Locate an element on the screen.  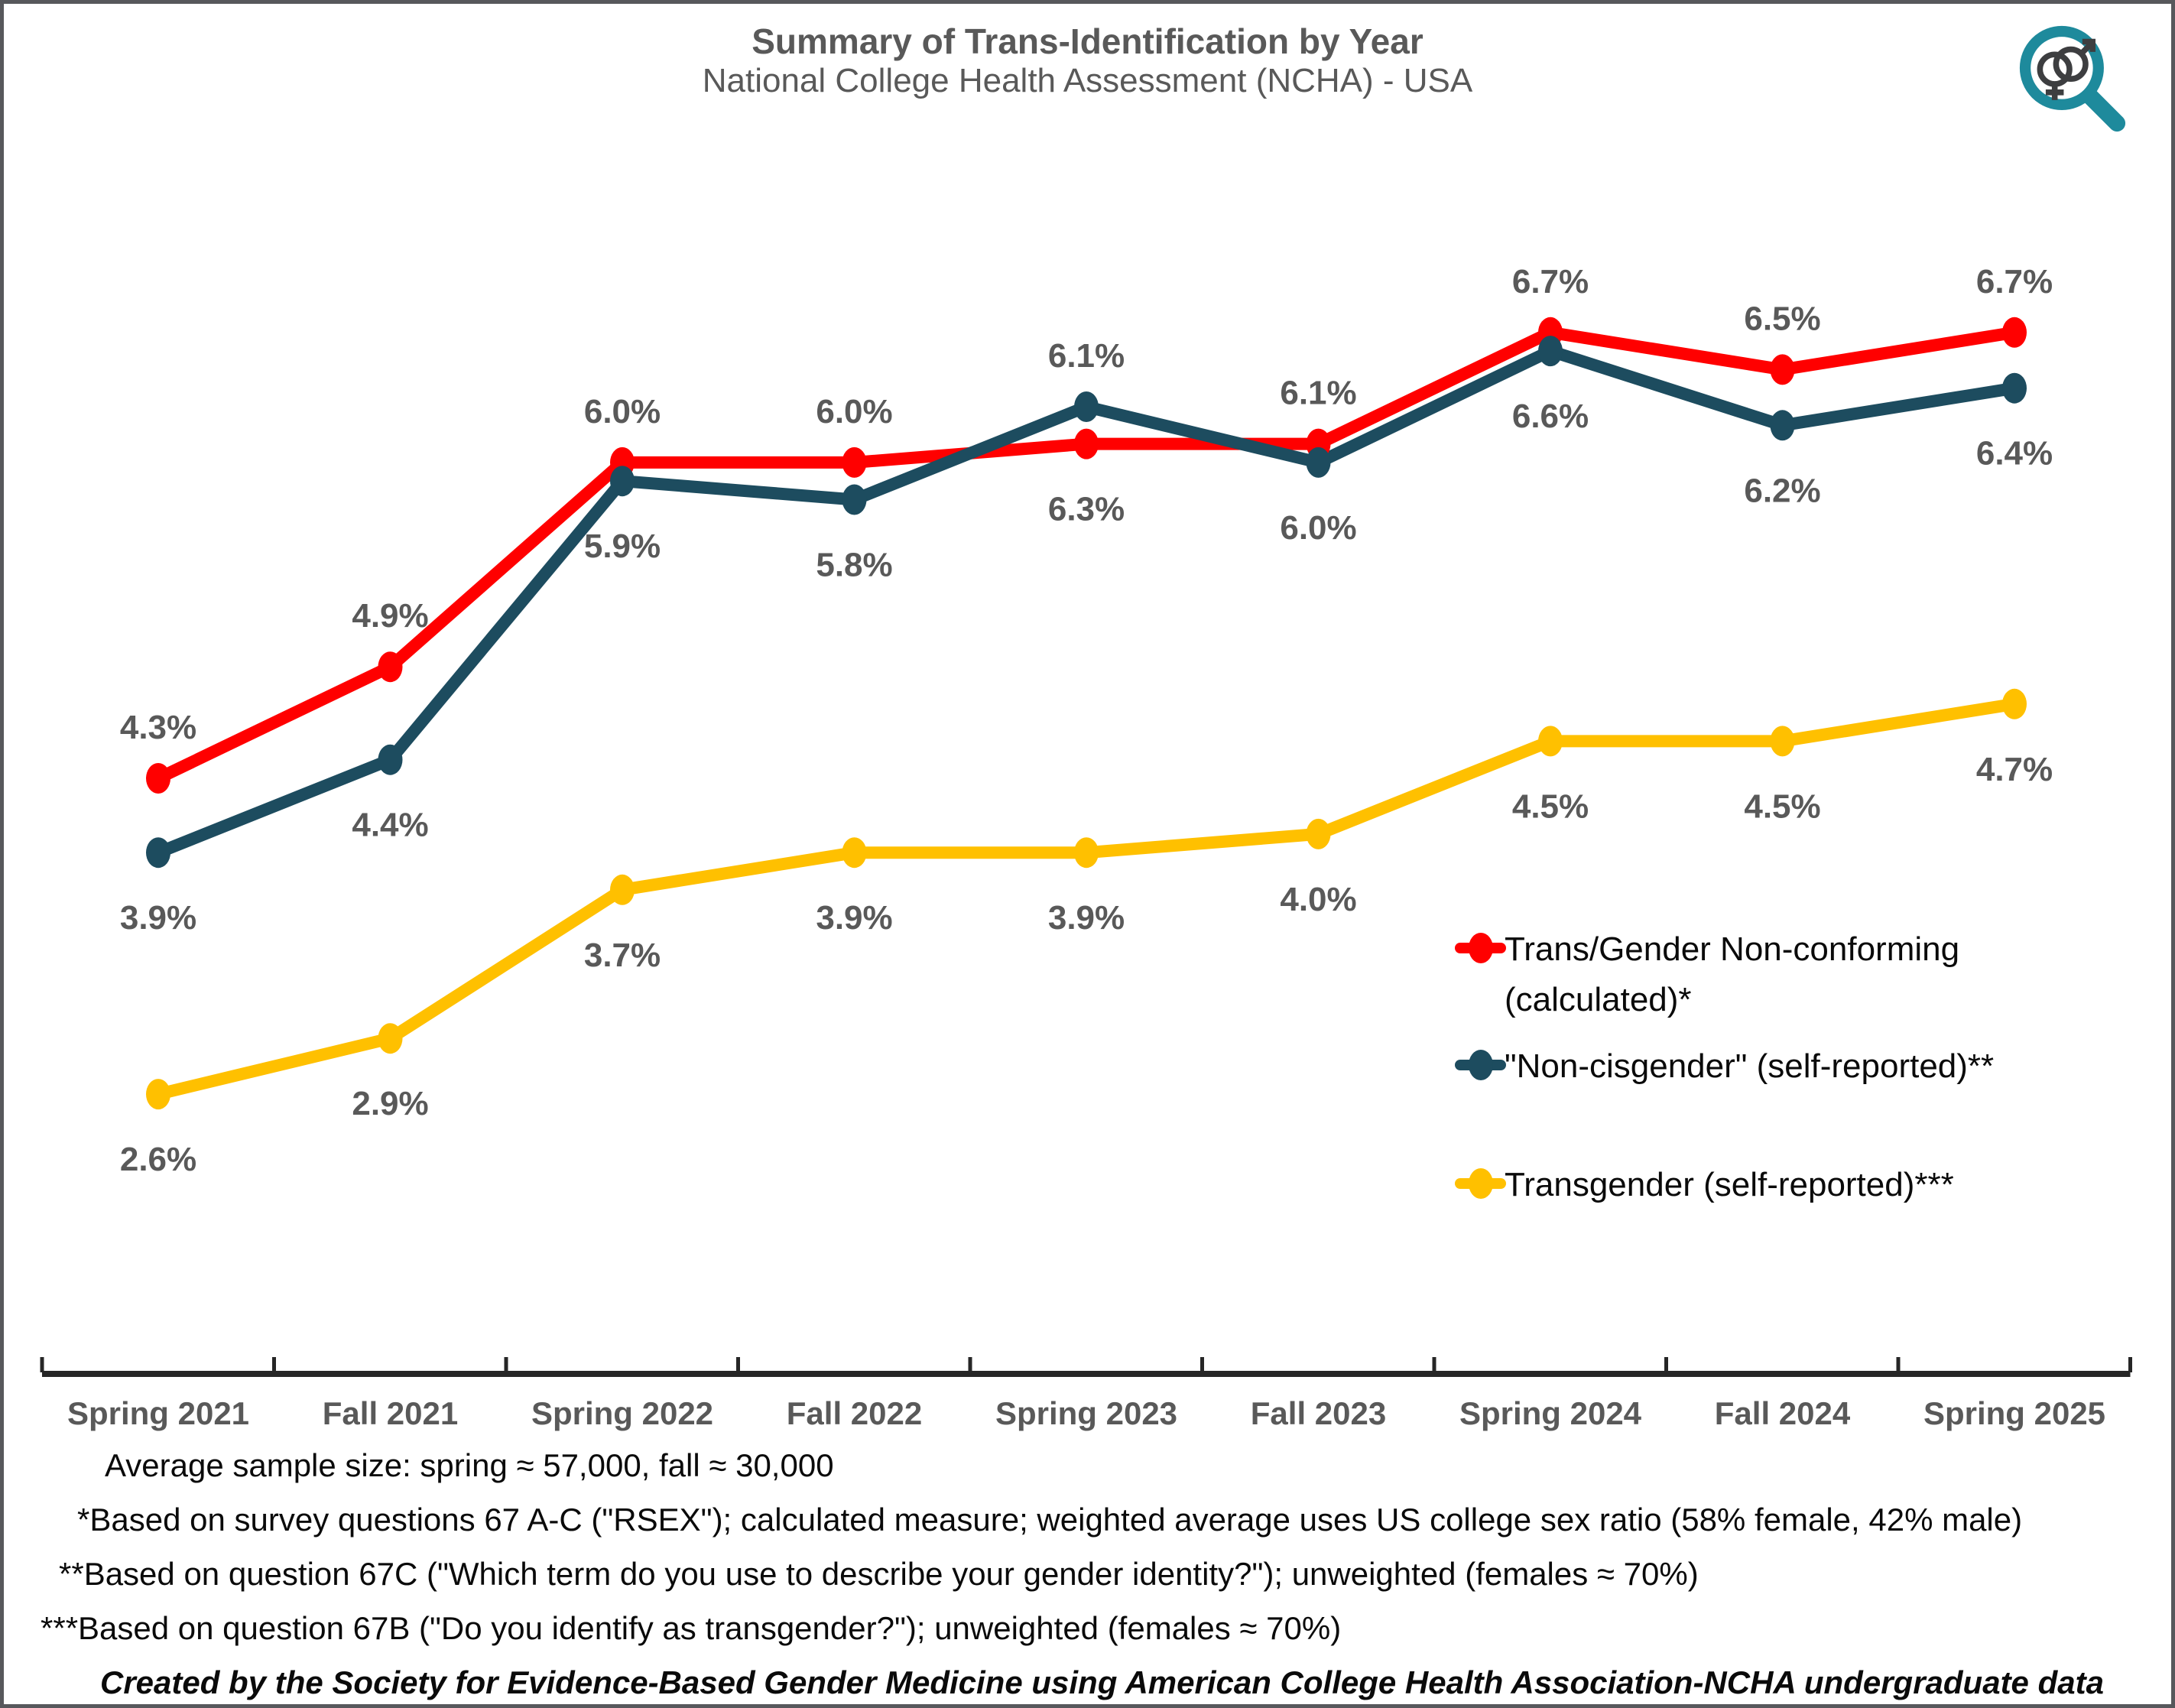
x-axis-label: Spring 2022 is located at coordinates (622, 1413).